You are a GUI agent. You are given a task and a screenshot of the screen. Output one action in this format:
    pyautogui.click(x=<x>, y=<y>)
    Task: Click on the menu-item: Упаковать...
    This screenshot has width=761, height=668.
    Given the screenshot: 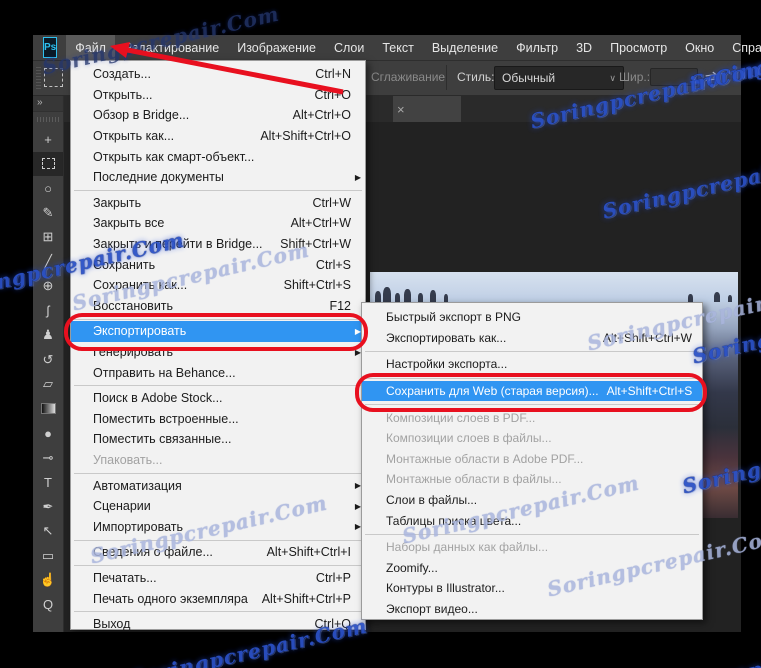 What is the action you would take?
    pyautogui.click(x=218, y=460)
    